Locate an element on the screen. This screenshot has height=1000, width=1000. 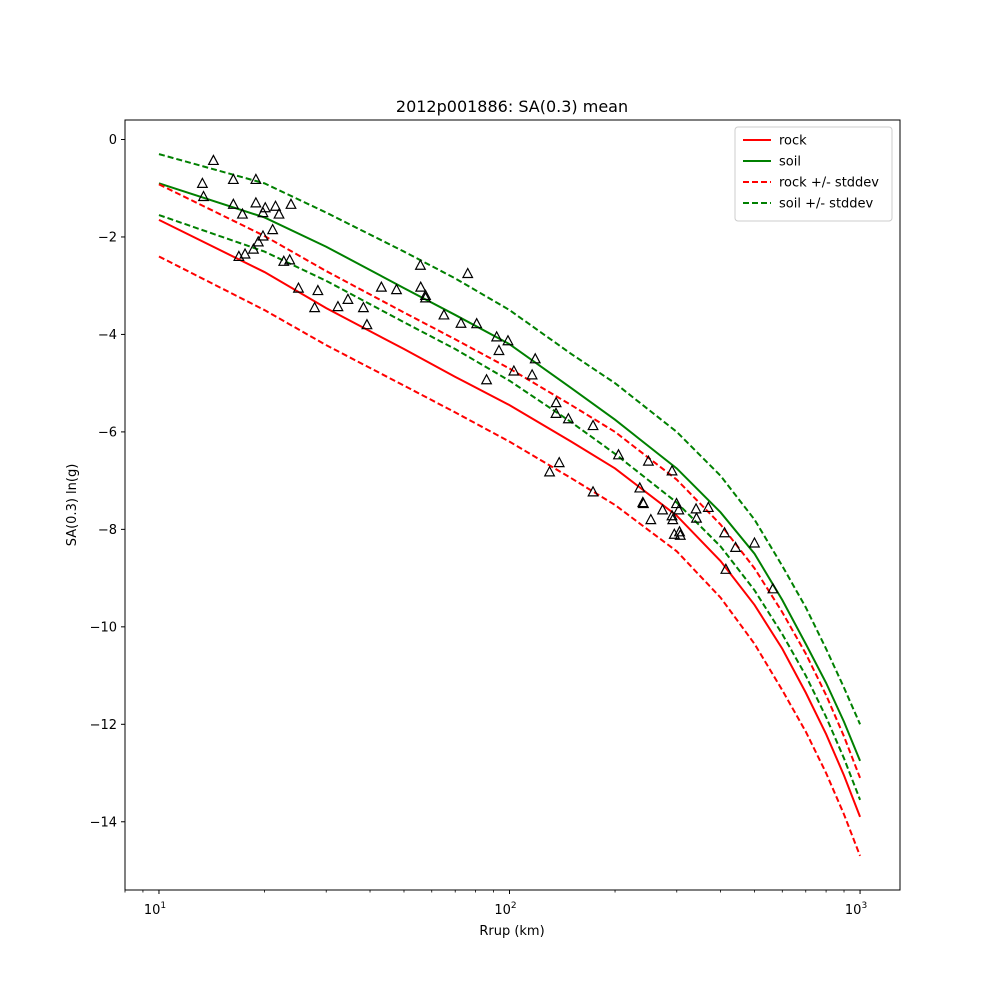
legend-label: soil +/- stddev is located at coordinates (826, 204).